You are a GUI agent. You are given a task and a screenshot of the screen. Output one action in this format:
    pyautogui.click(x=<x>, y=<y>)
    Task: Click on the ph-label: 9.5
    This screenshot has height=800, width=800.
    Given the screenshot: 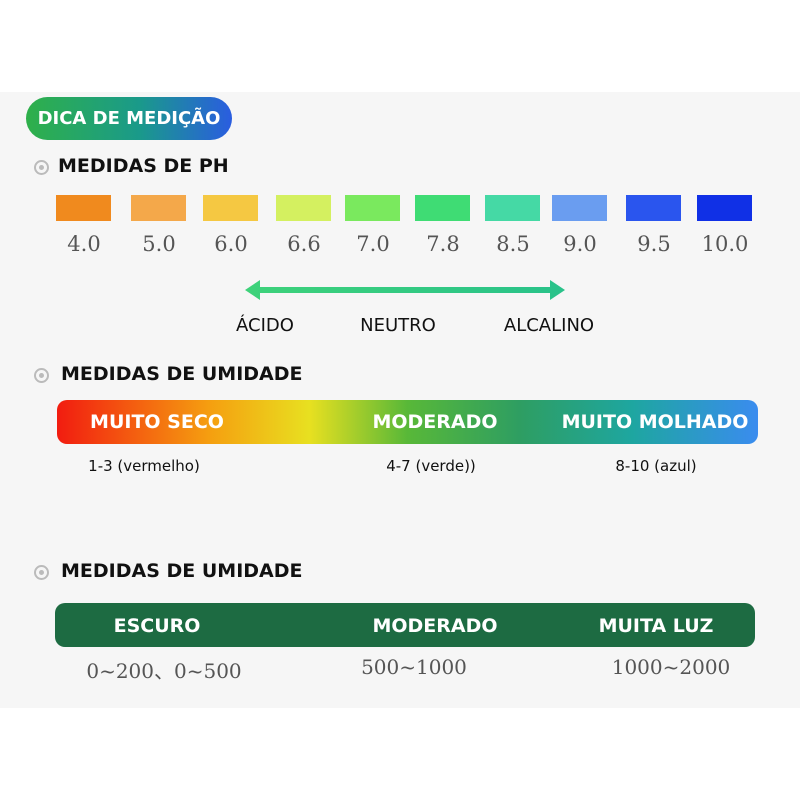 What is the action you would take?
    pyautogui.click(x=654, y=244)
    